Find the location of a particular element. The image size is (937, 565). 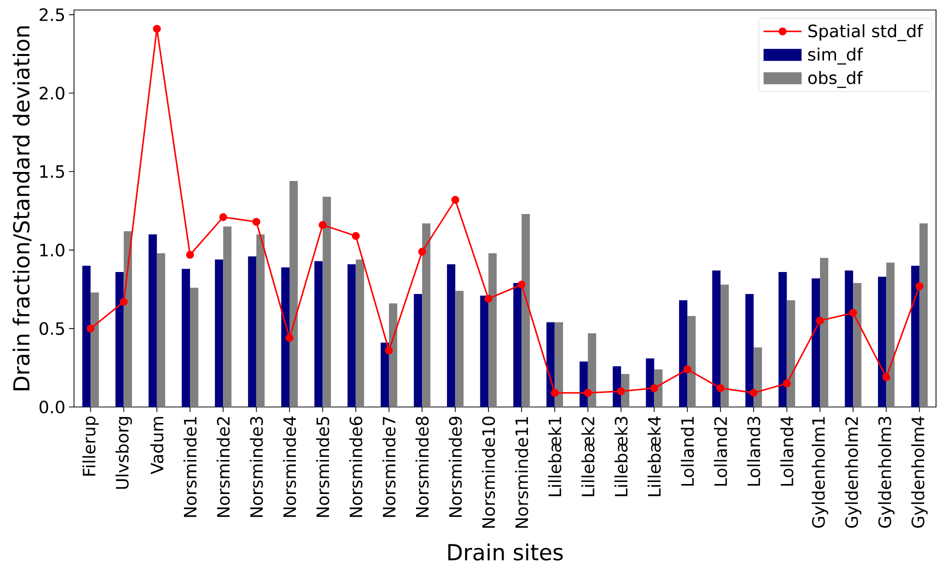

x-tick-label: Gyldenholm4 is located at coordinates (919, 472).